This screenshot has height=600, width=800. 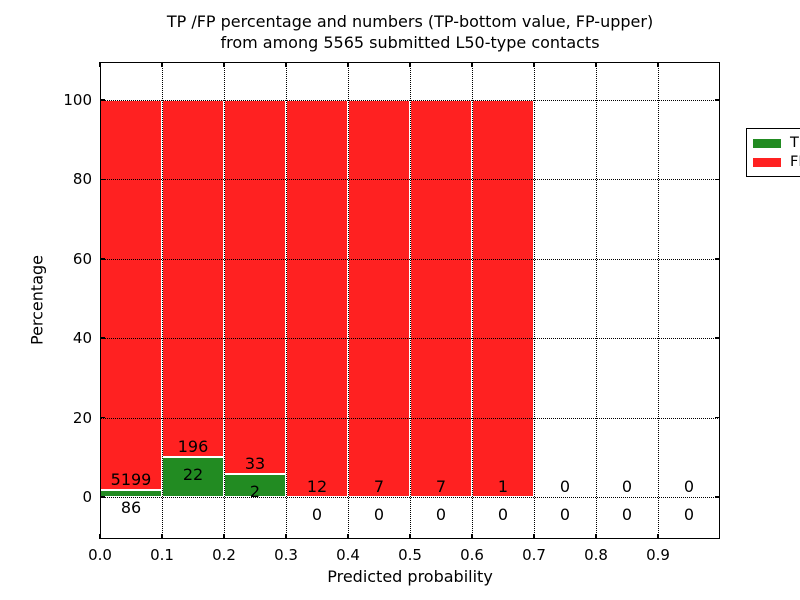 What do you see at coordinates (503, 486) in the screenshot?
I see `bar-count-label-fp: 1` at bounding box center [503, 486].